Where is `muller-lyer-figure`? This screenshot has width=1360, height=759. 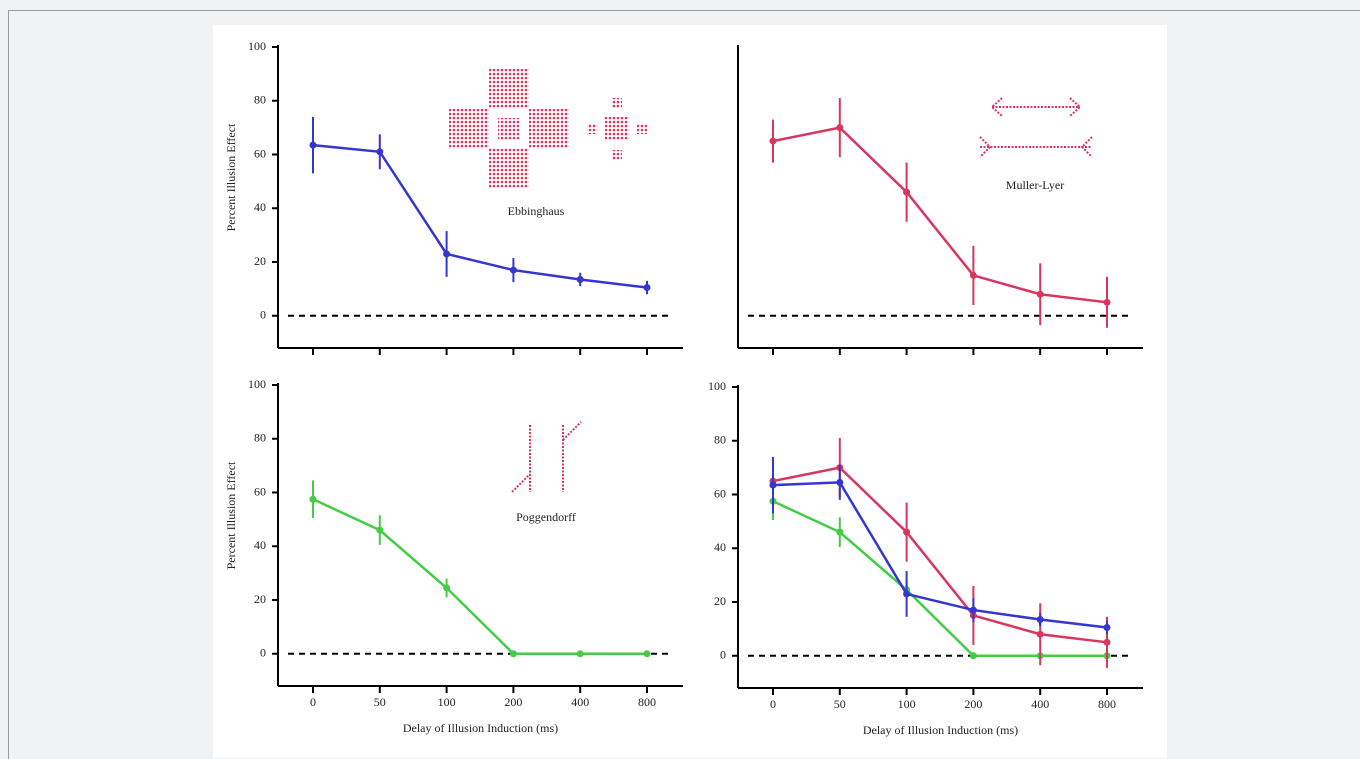
muller-lyer-figure is located at coordinates (1036, 127).